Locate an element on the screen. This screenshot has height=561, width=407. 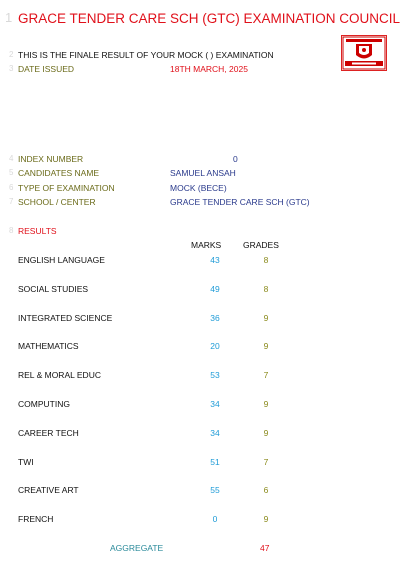
subject-marks: 43 is located at coordinates (215, 260).